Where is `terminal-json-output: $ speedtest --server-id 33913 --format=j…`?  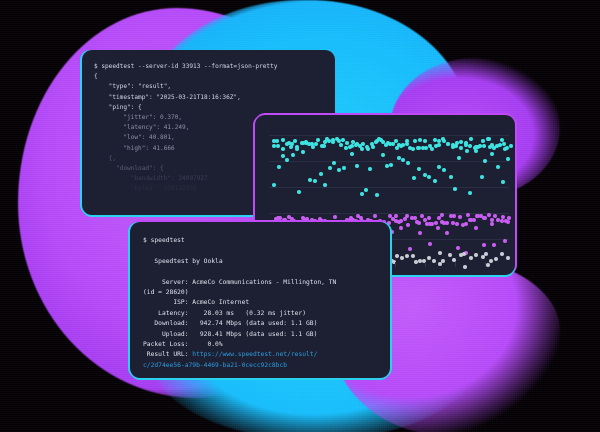 terminal-json-output: $ speedtest --server-id 33913 --format=j… is located at coordinates (208, 122).